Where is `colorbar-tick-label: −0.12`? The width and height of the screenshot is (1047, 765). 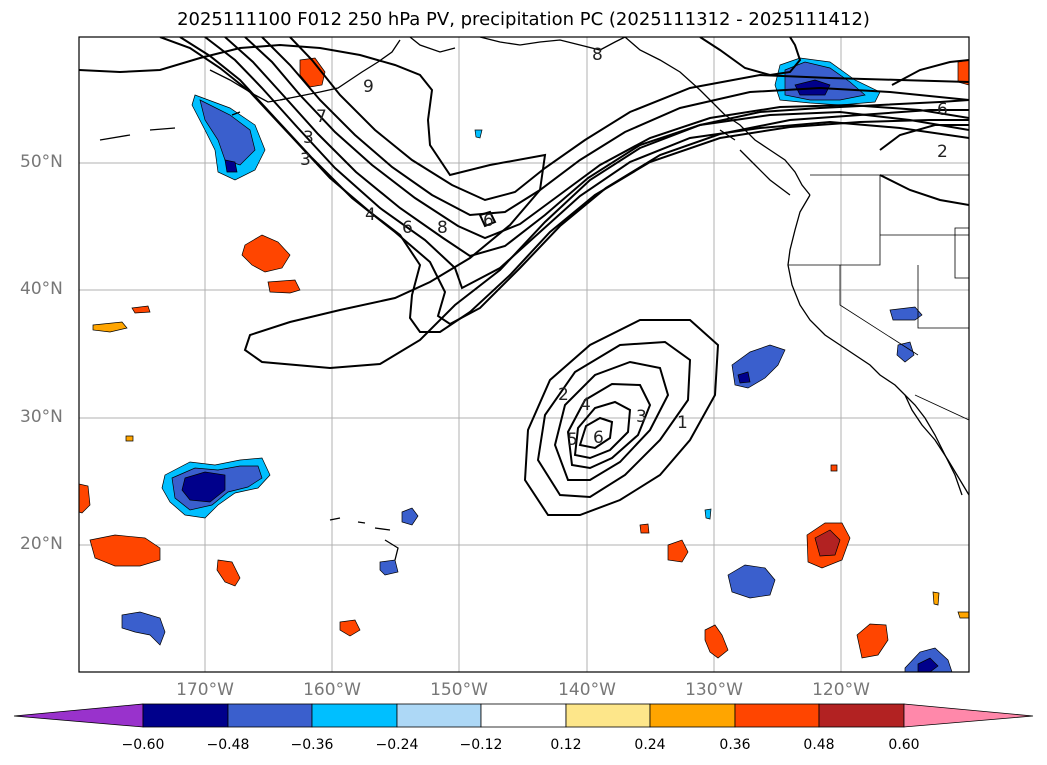 colorbar-tick-label: −0.12 is located at coordinates (481, 745).